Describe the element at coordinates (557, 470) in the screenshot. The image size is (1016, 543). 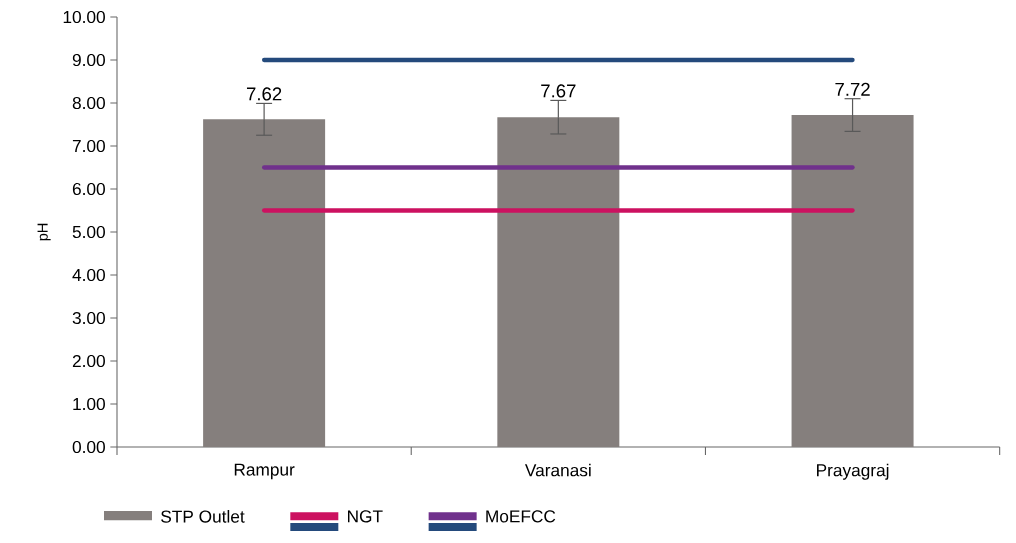
I see `x-tick-label: Varanasi` at that location.